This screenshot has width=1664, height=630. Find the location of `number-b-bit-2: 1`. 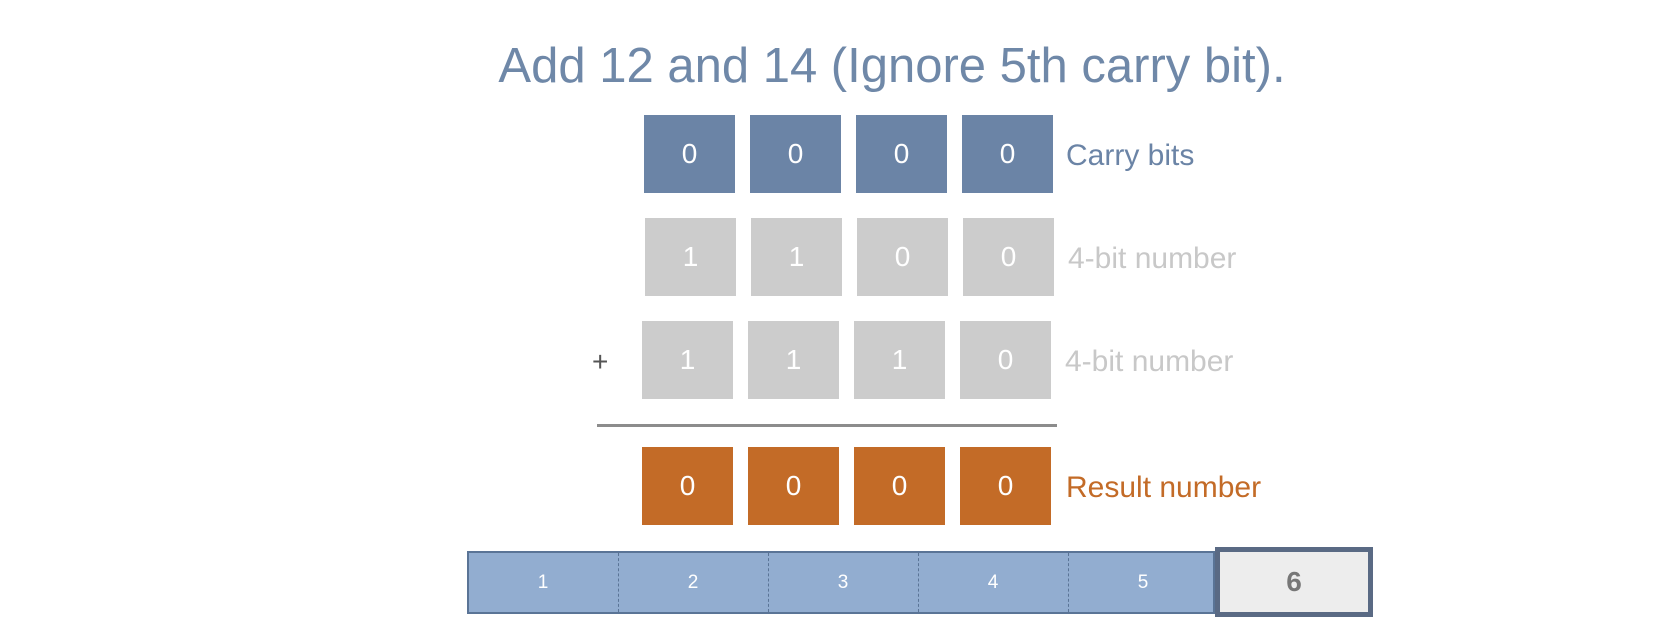

number-b-bit-2: 1 is located at coordinates (793, 360).